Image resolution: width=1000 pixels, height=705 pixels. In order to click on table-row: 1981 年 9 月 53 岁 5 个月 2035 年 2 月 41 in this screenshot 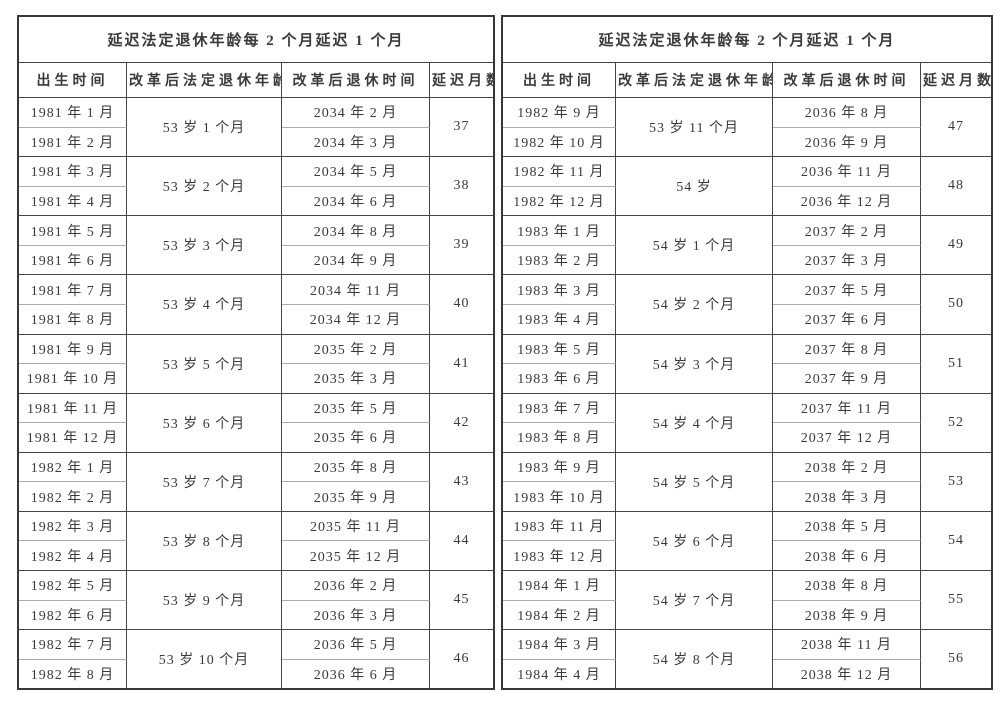, I will do `click(256, 364)`.